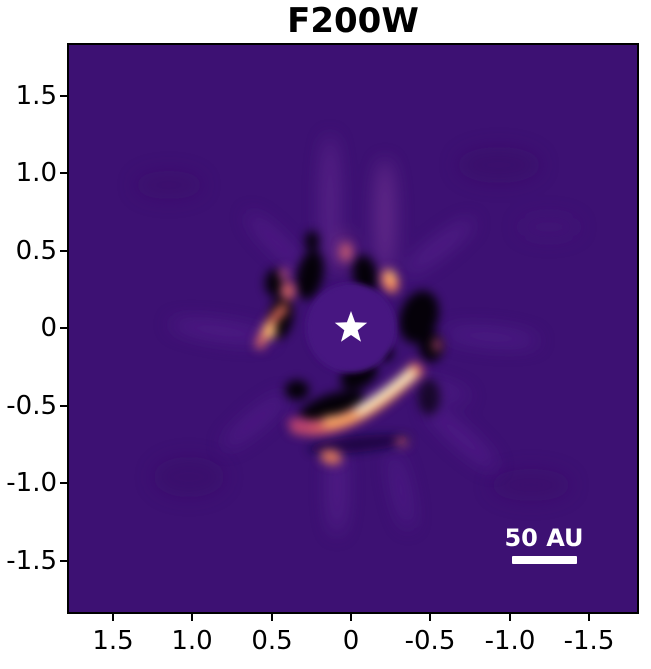 This screenshot has height=669, width=651. Describe the element at coordinates (510, 641) in the screenshot. I see `x-tick-label: -1.0` at that location.